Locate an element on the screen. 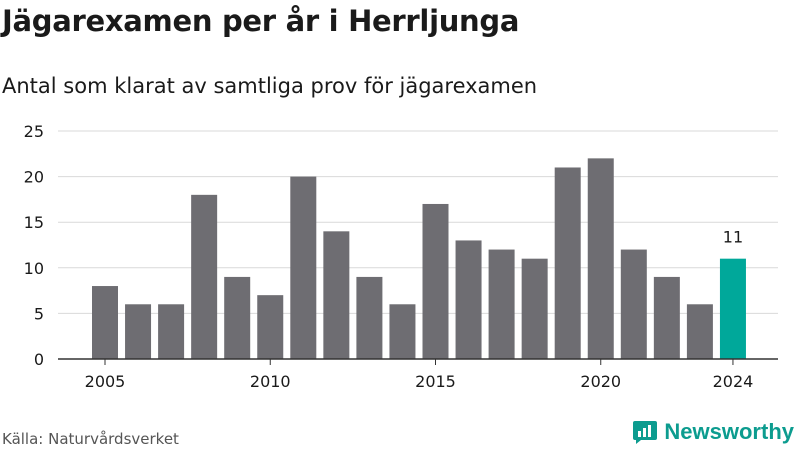 The width and height of the screenshot is (800, 450). x-tick-label: 2020 is located at coordinates (600, 381).